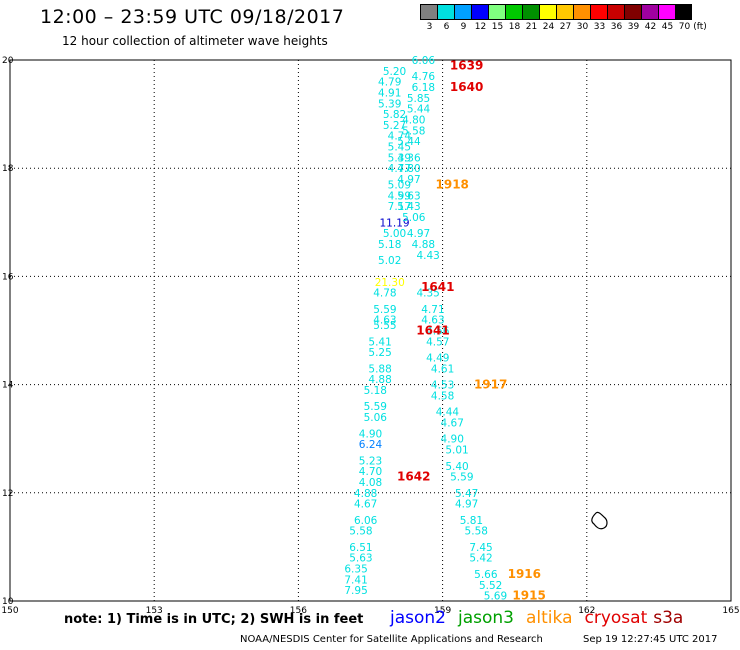 The width and height of the screenshot is (740, 650). Describe the element at coordinates (394, 72) in the screenshot. I see `wave-height-point: 5.20` at that location.